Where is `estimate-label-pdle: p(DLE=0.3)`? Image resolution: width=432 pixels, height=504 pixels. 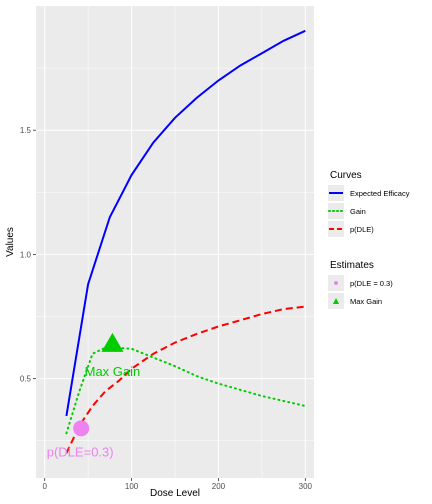 estimate-label-pdle: p(DLE=0.3) is located at coordinates (80, 451).